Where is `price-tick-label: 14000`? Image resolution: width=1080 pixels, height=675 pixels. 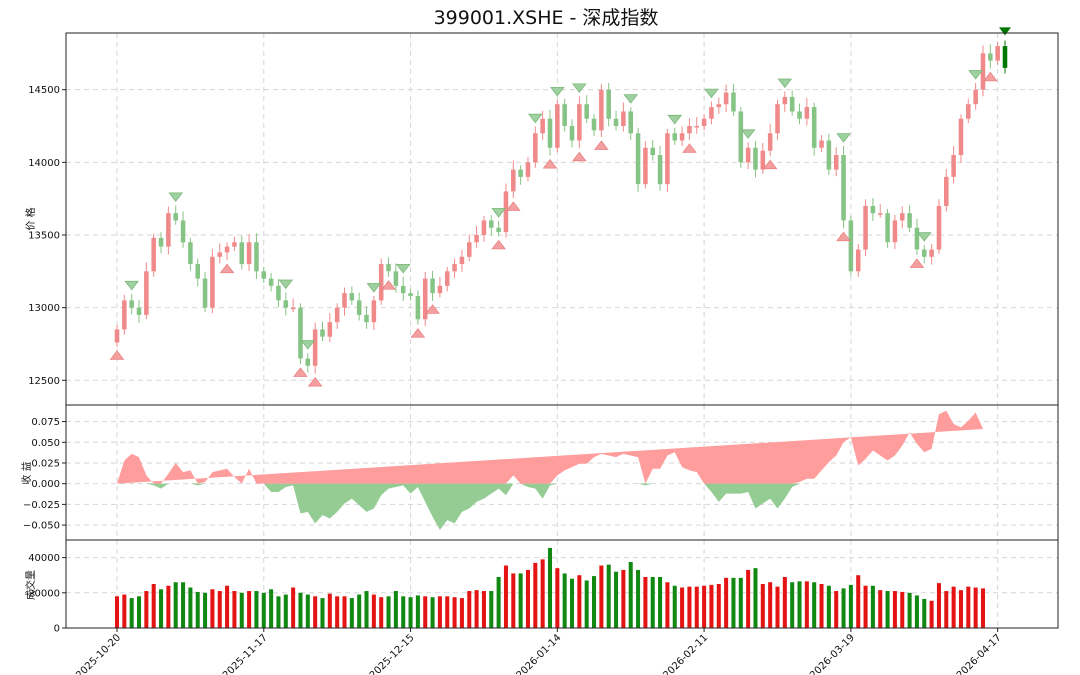 price-tick-label: 14000 is located at coordinates (44, 163).